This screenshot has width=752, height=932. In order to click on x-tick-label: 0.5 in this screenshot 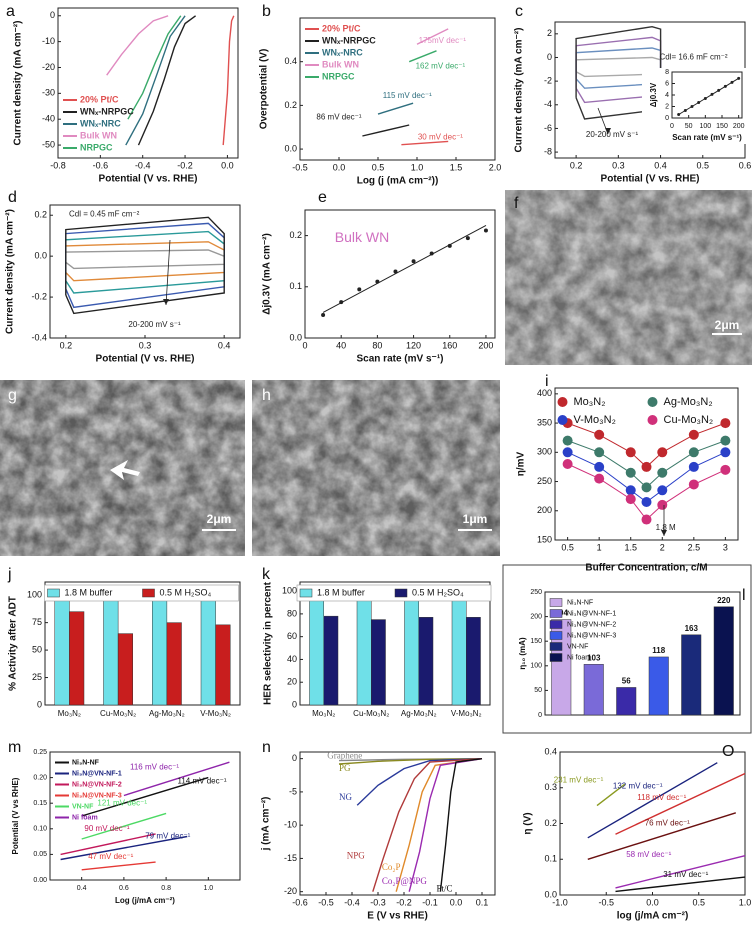, I will do `click(378, 167)`.